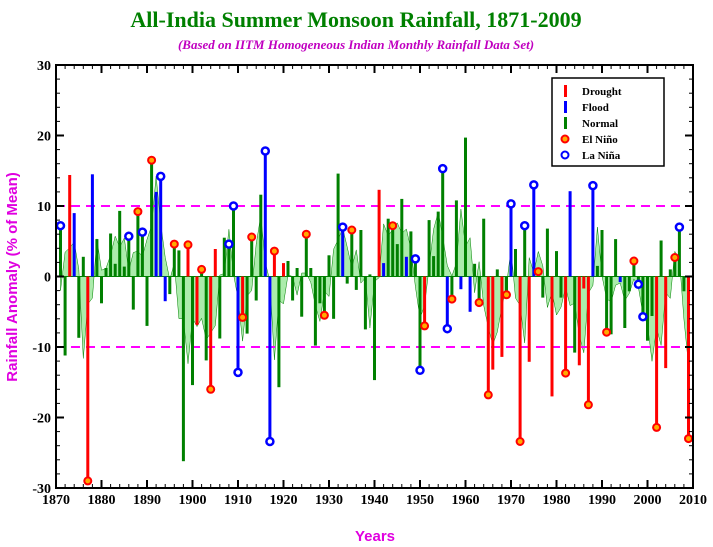  I want to click on elnino-marker-1991, so click(607, 332).